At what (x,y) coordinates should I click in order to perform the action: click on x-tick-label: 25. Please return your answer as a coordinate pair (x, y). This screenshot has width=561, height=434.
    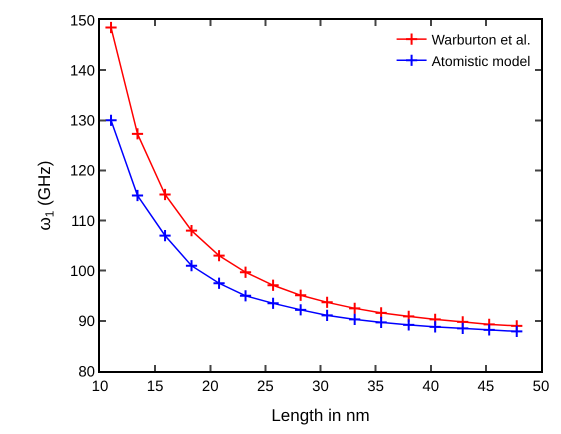
    Looking at the image, I should click on (265, 386).